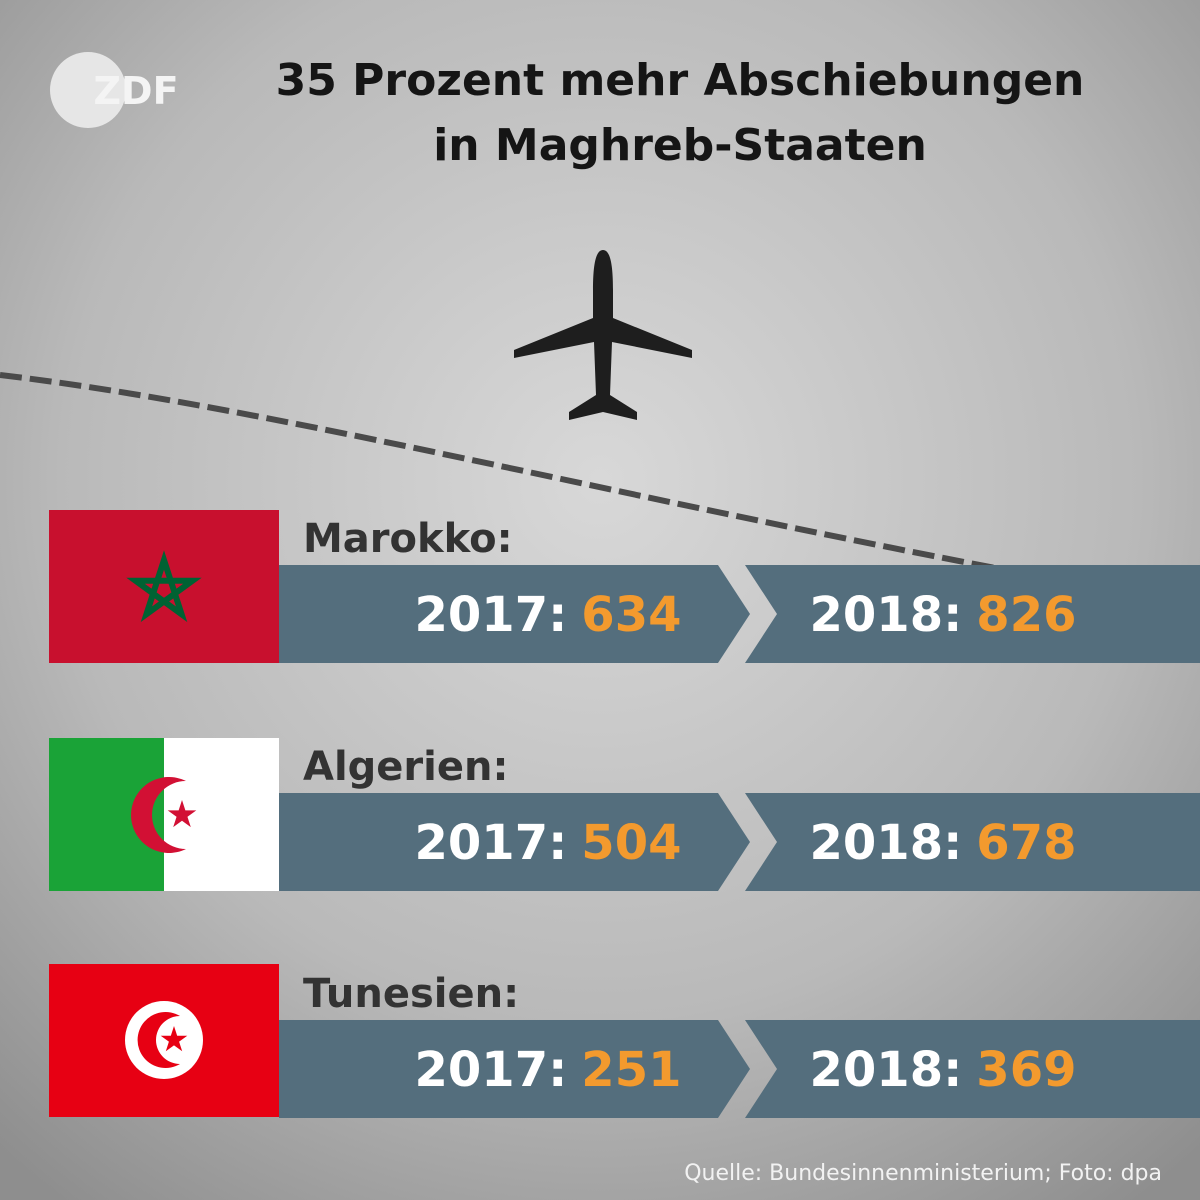  Describe the element at coordinates (164, 1040) in the screenshot. I see `flag-tunisia` at that location.